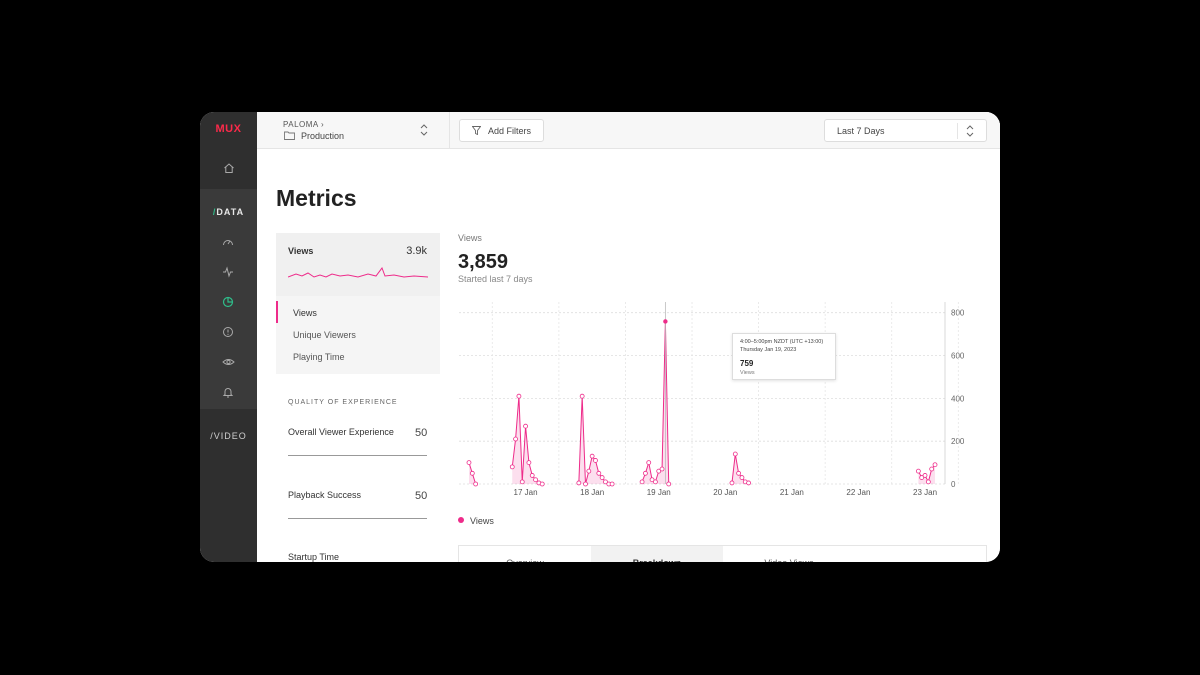  What do you see at coordinates (305, 313) in the screenshot?
I see `metric-views: Views` at bounding box center [305, 313].